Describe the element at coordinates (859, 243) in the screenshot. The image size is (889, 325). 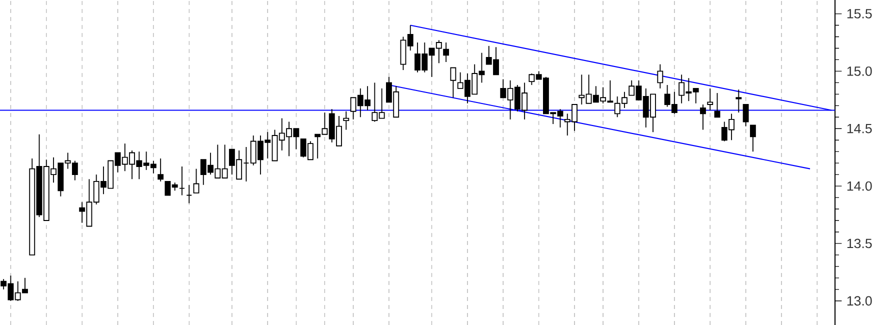
I see `y-tick-label: 13.5` at that location.